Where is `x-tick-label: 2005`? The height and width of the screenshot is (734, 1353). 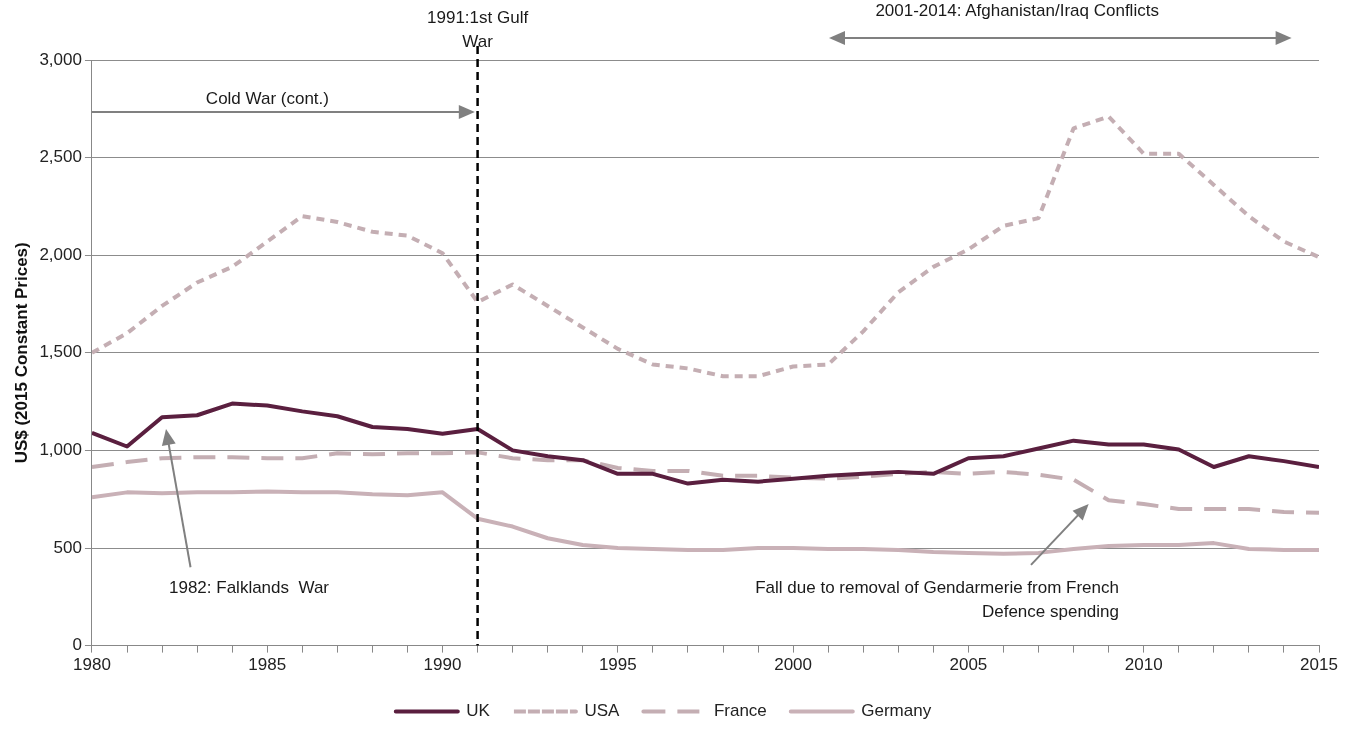 x-tick-label: 2005 is located at coordinates (968, 665).